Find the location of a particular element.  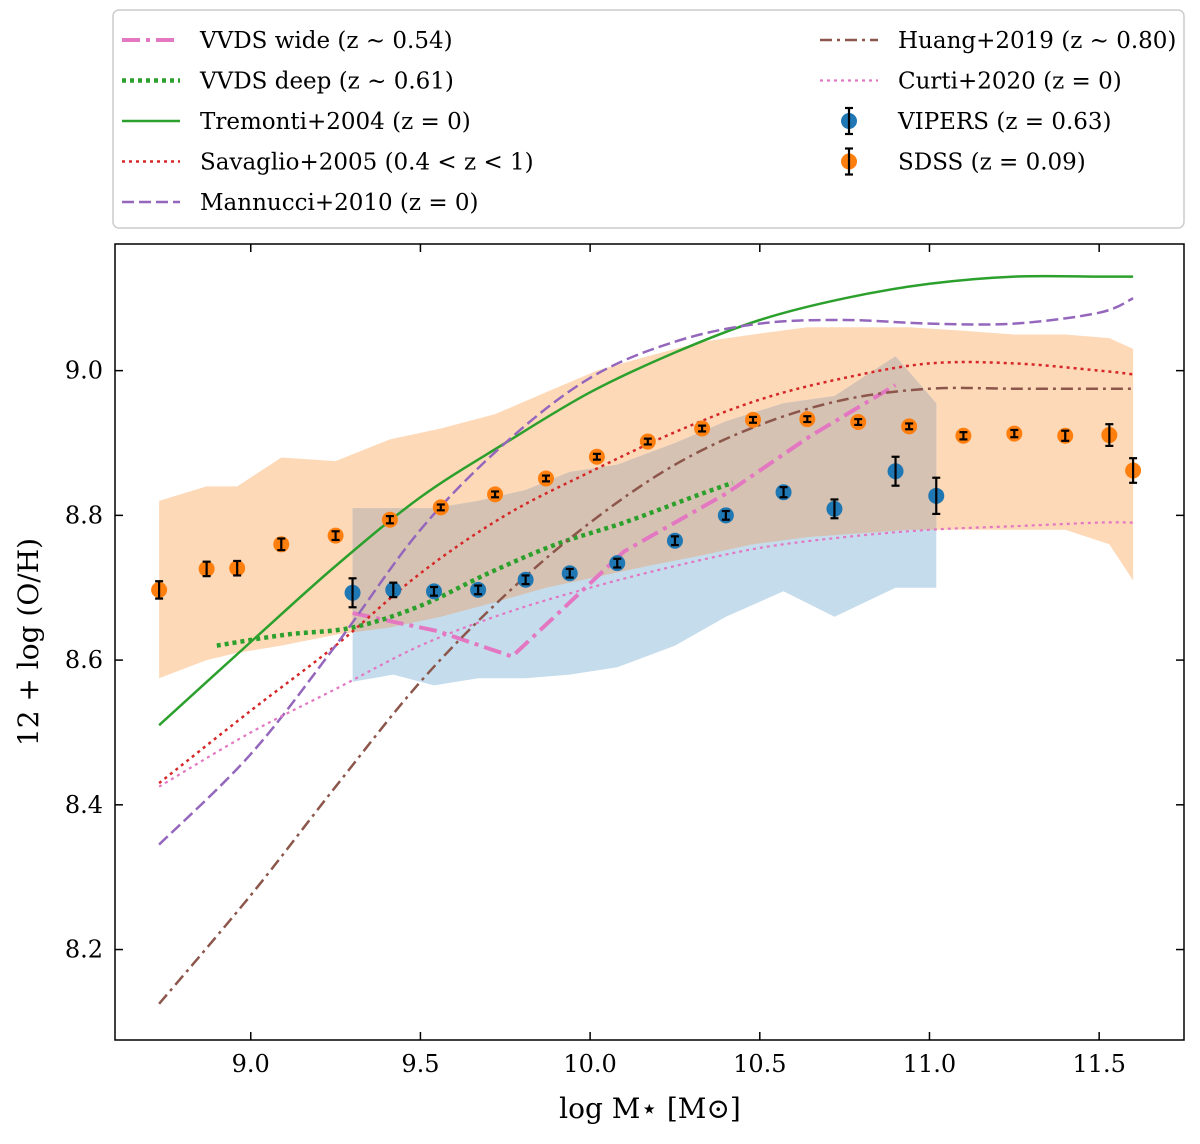

legend-entry-savaglio: Savaglio+2005 (0.4 < z < 1) is located at coordinates (328, 163).